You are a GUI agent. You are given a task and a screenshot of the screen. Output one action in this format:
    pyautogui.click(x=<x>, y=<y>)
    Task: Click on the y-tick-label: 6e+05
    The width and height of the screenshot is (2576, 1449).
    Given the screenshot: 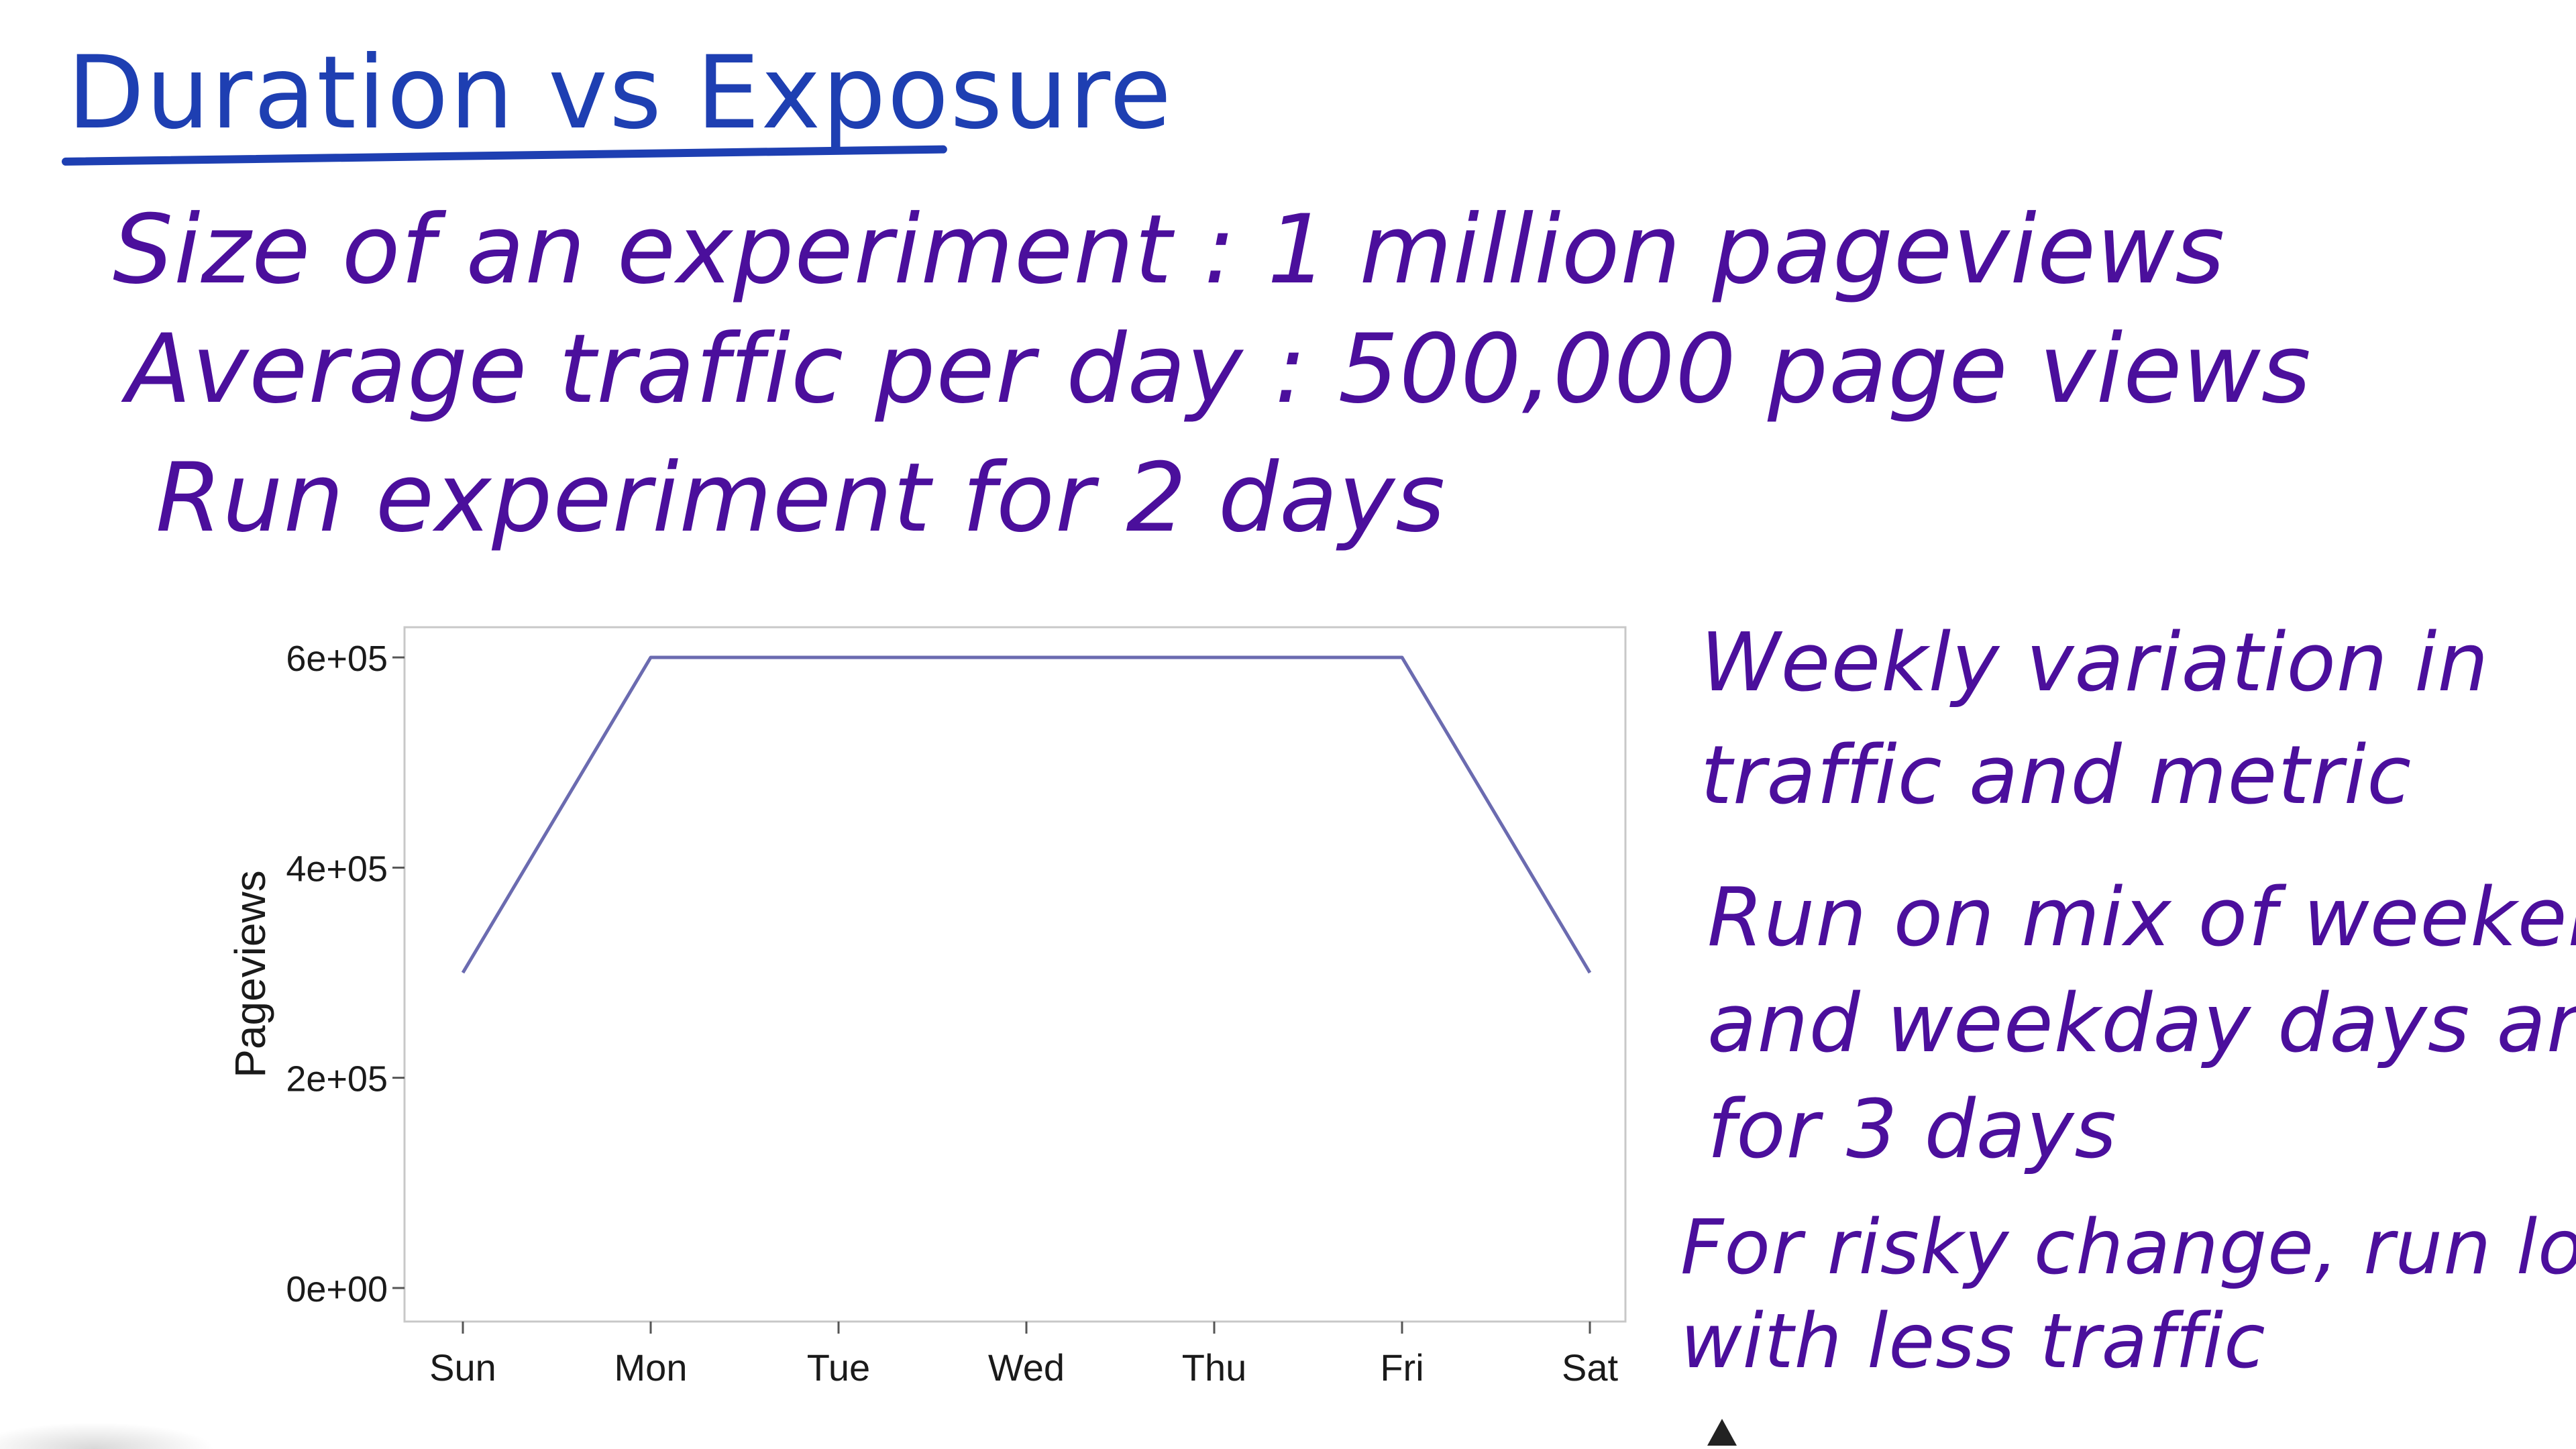 What is the action you would take?
    pyautogui.click(x=337, y=659)
    